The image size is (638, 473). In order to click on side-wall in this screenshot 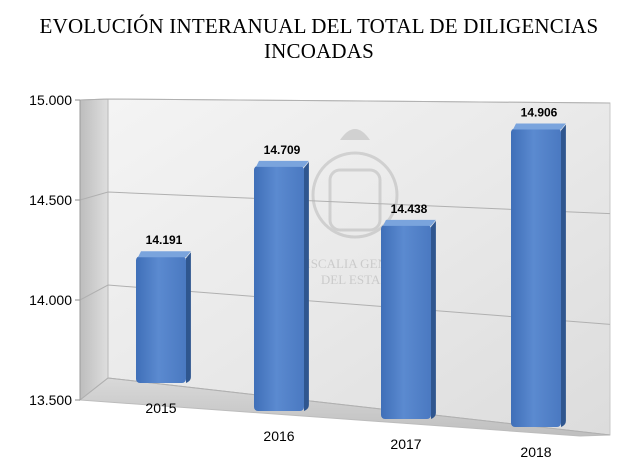, I will do `click(94, 250)`.